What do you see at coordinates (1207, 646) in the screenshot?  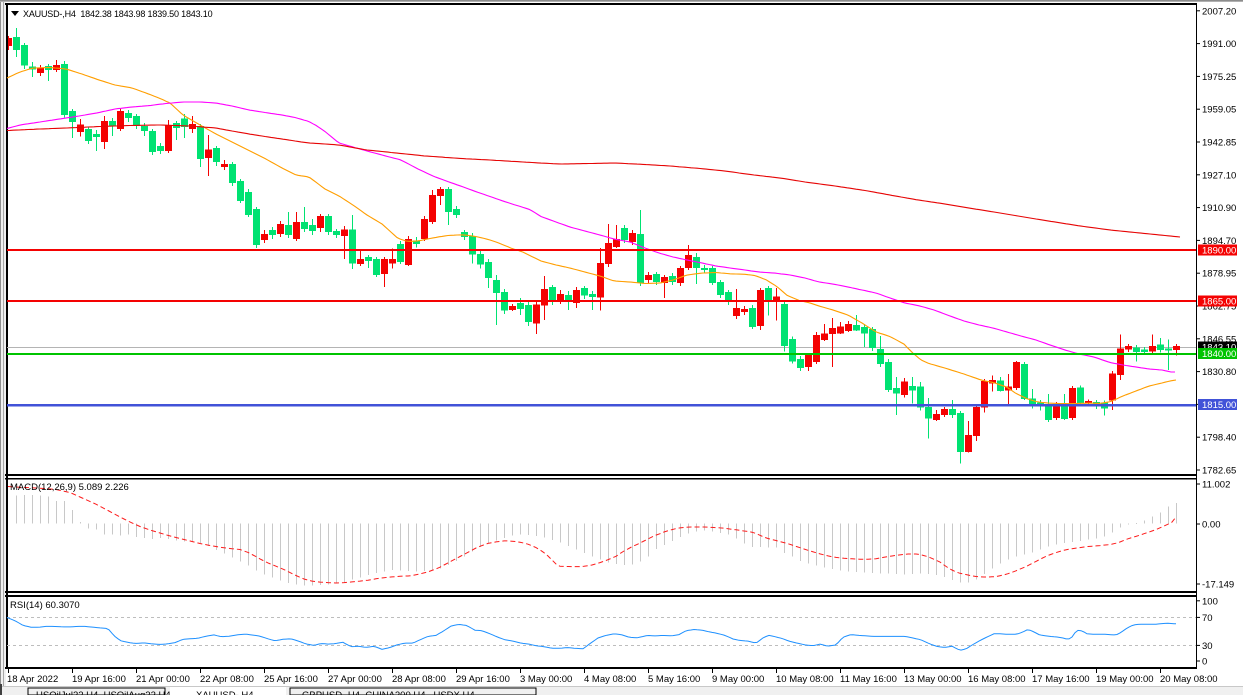 I see `svg-text: 30` at bounding box center [1207, 646].